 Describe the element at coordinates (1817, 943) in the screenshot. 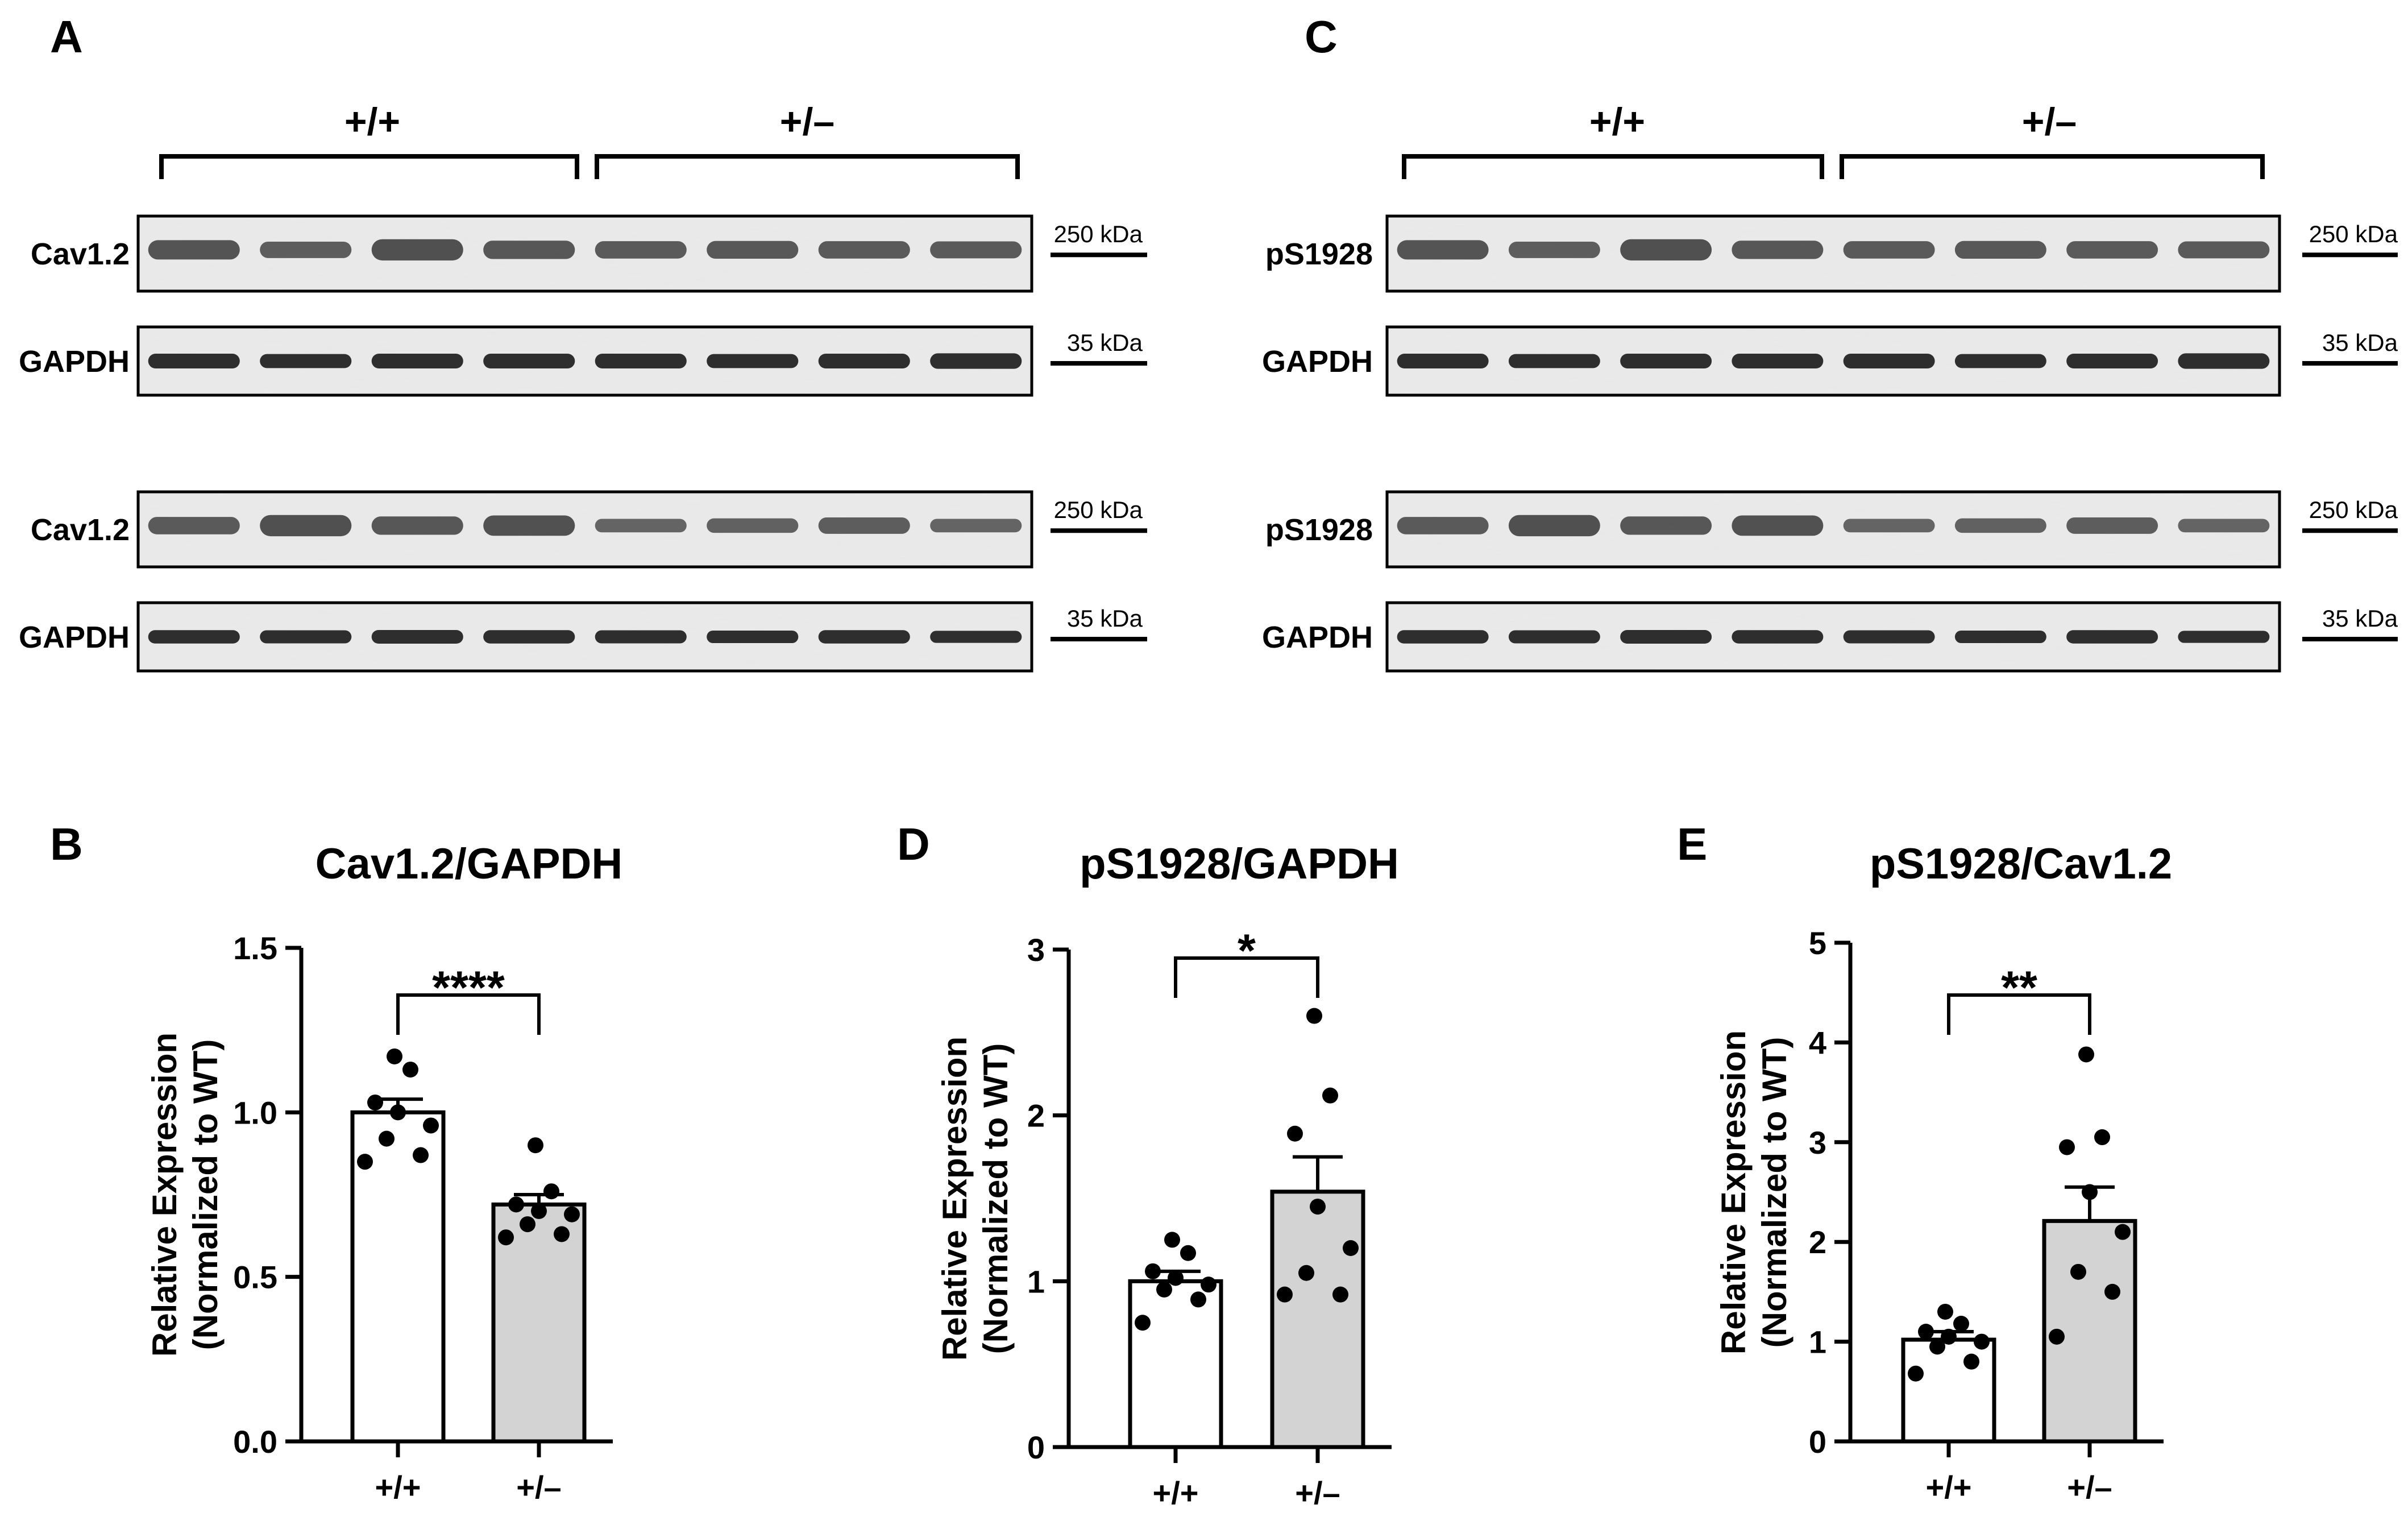

I see `y-tick-label: 5` at that location.